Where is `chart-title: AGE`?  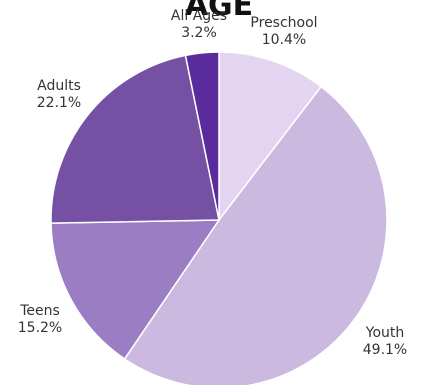
chart-title: AGE is located at coordinates (219, 11).